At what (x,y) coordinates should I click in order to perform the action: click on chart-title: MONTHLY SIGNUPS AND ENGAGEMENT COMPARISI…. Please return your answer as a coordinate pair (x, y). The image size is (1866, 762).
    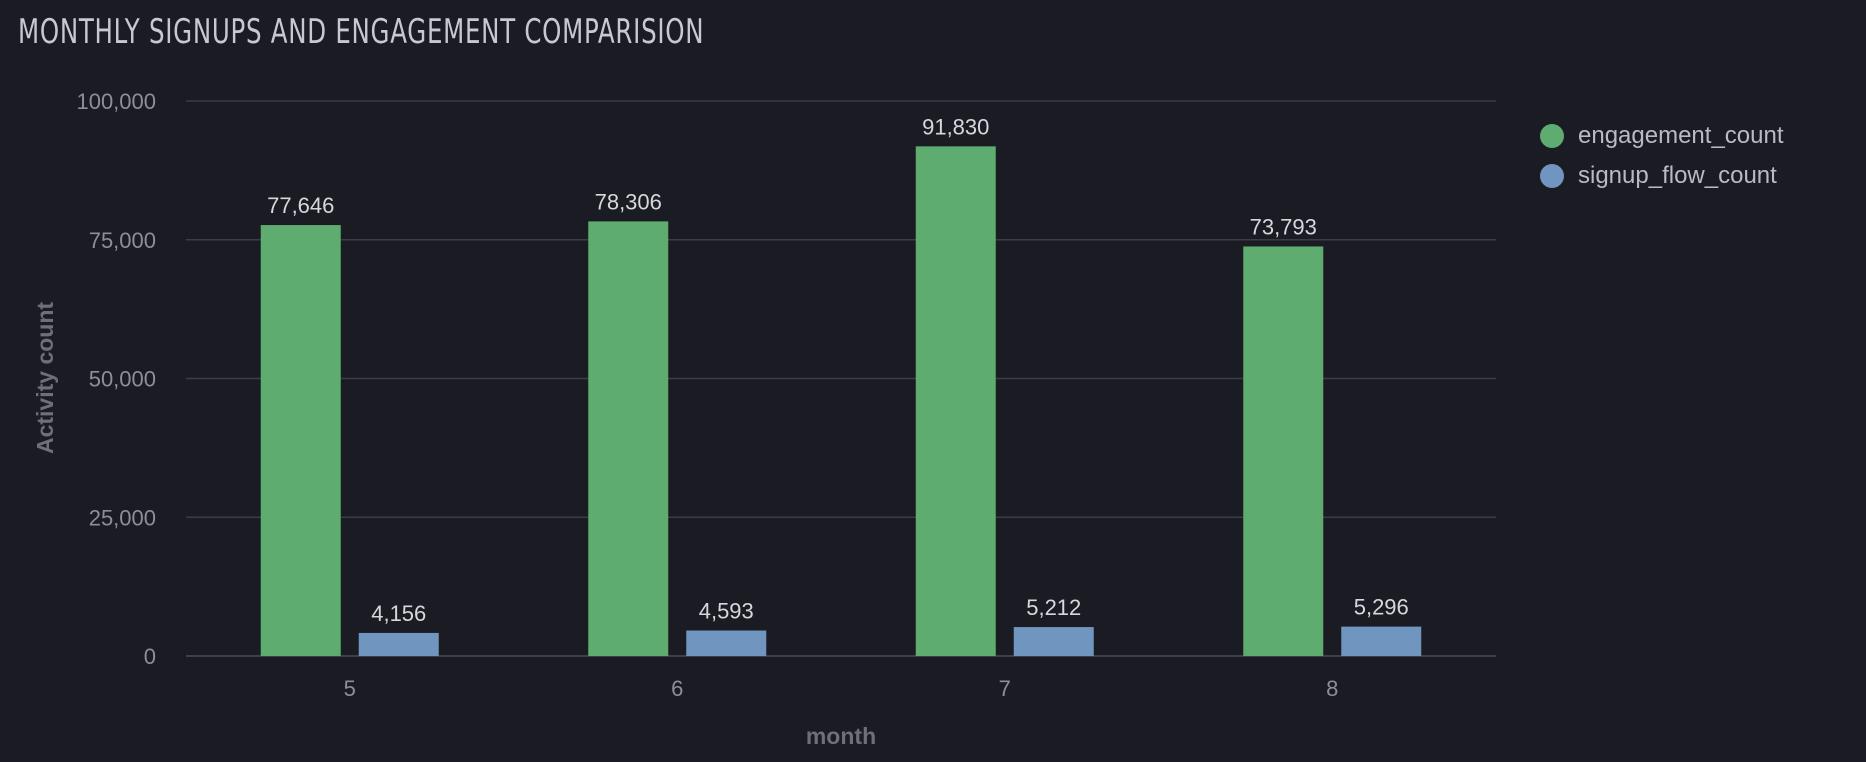
    Looking at the image, I should click on (361, 32).